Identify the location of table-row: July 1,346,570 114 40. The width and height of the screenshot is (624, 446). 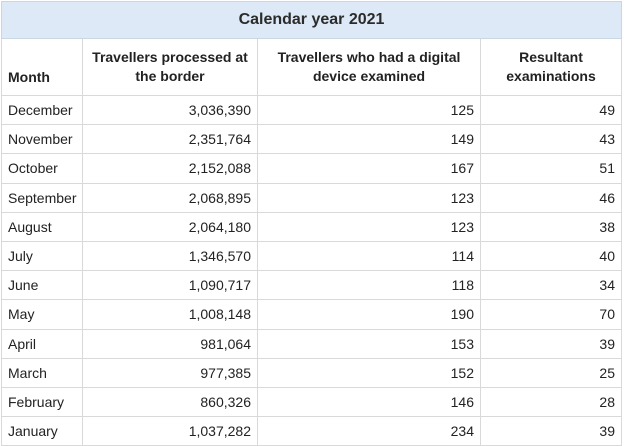
(311, 256).